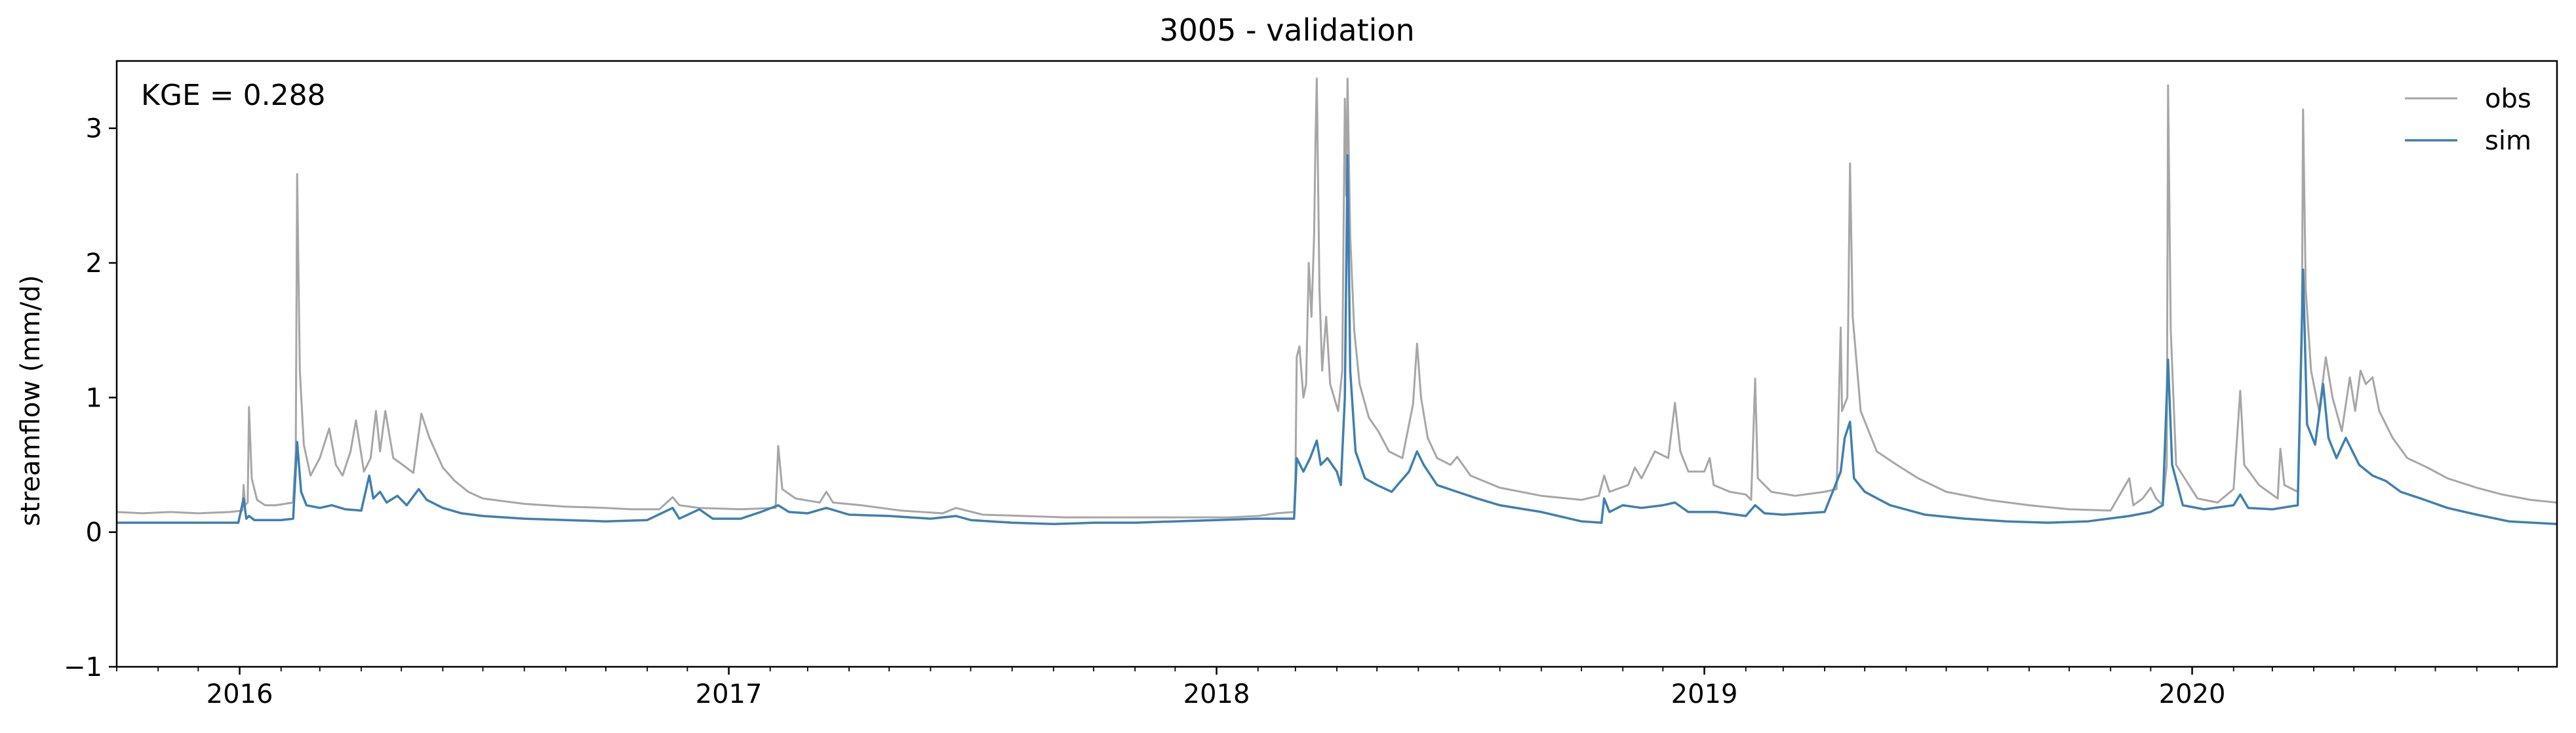 The image size is (2576, 733). Describe the element at coordinates (240, 694) in the screenshot. I see `x-tick-label: 2016` at that location.